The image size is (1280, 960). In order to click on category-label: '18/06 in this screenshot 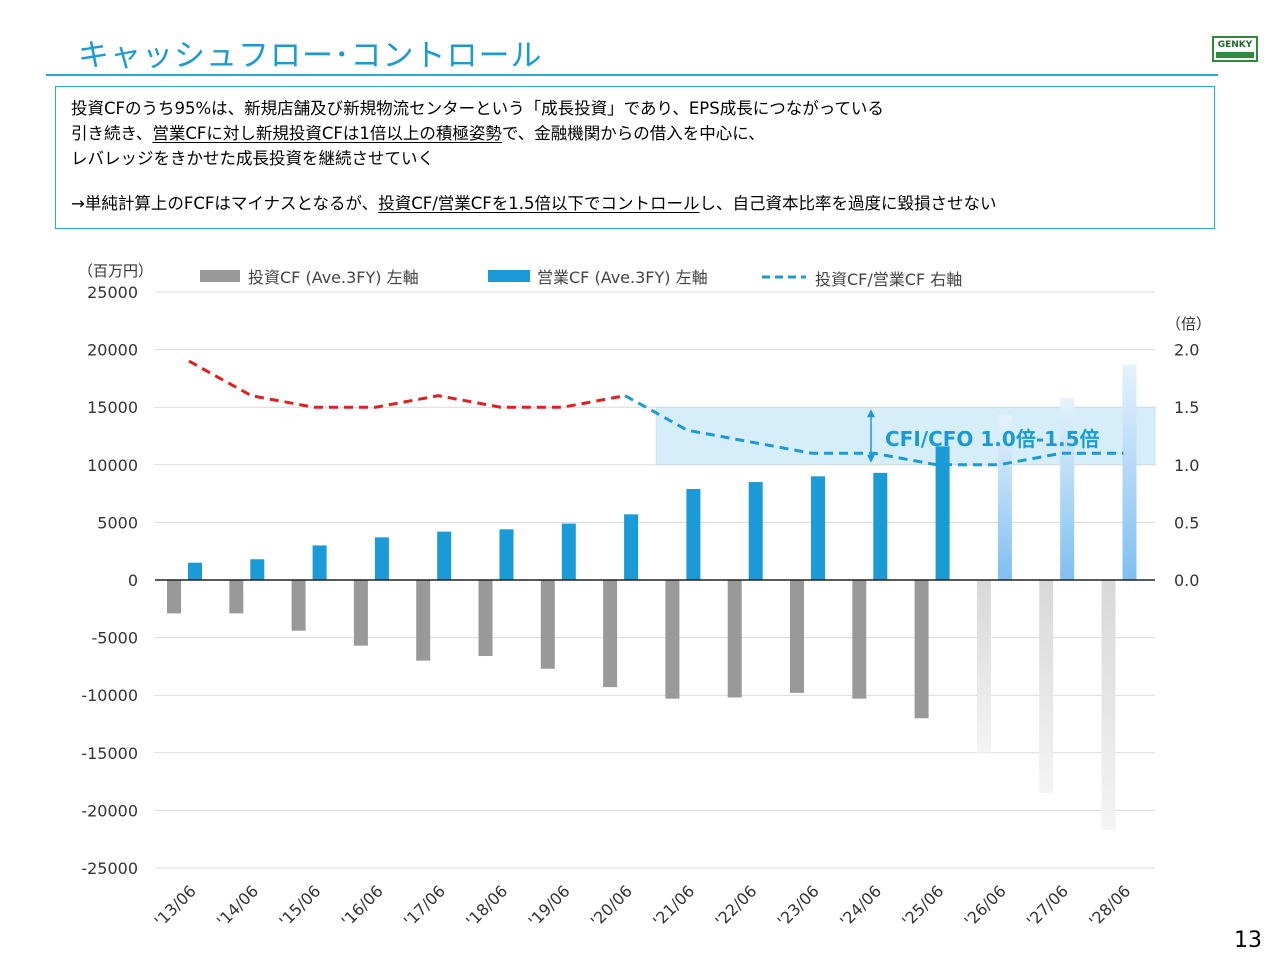, I will do `click(486, 905)`.